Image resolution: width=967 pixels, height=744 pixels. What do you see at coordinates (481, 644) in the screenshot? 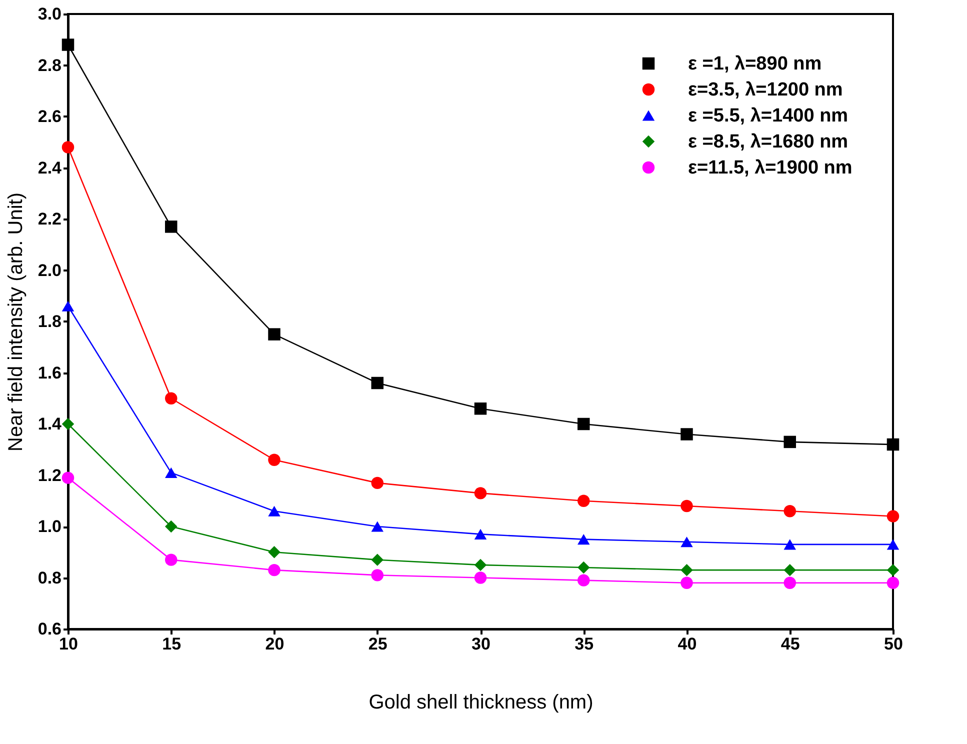
I see `x-tick-label: 30` at bounding box center [481, 644].